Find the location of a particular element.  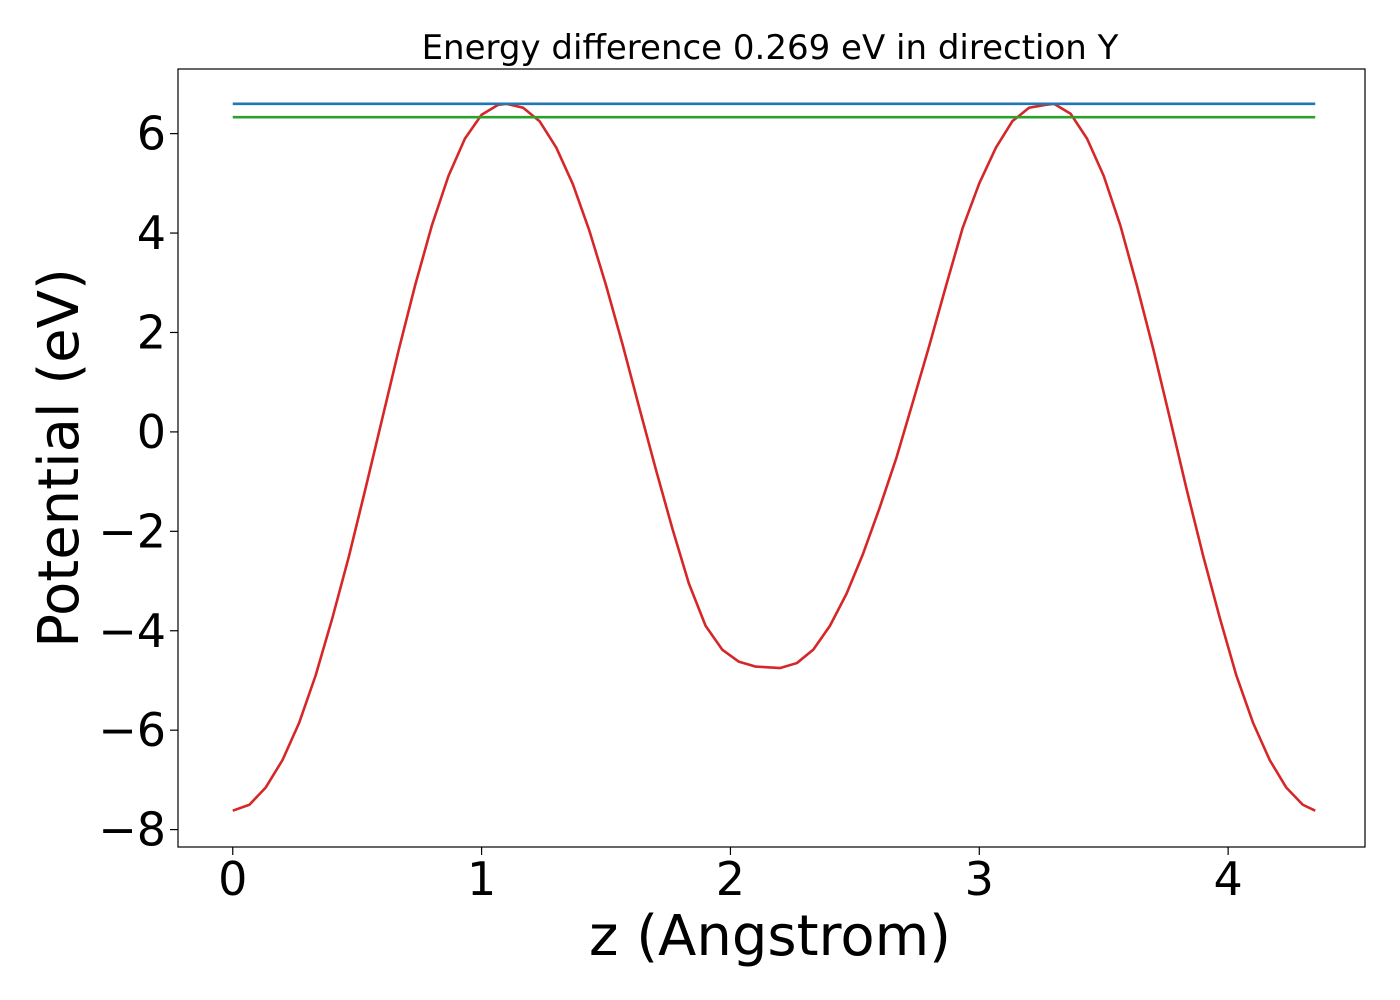

x-axis-label: z (Angstrom) is located at coordinates (770, 936).